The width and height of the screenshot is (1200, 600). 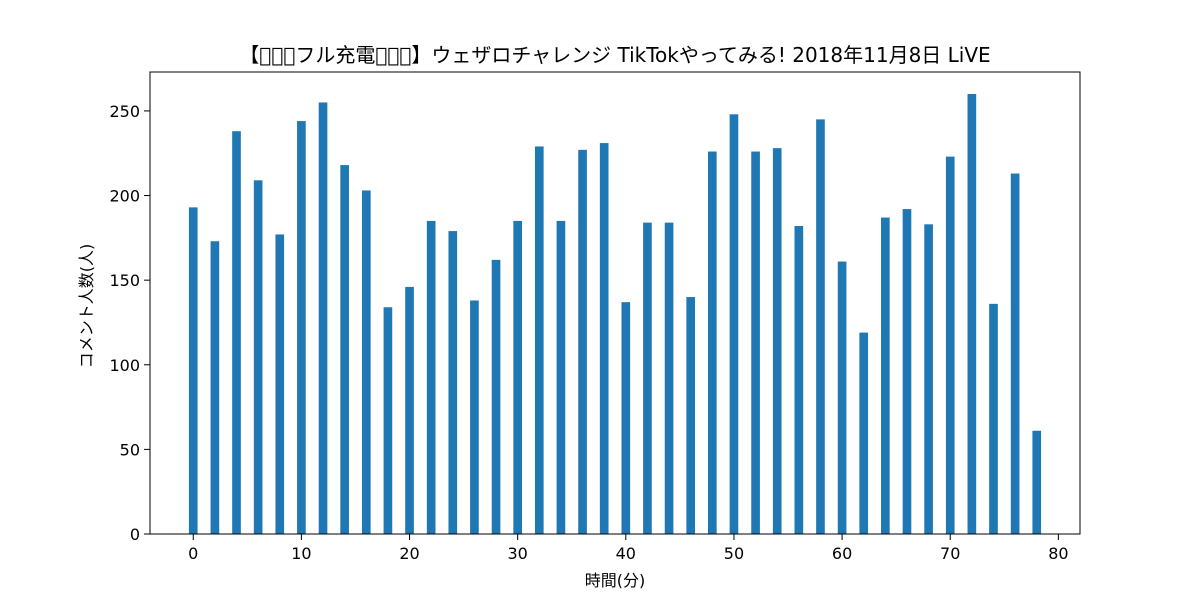 I want to click on x-tick-label-10: 10, so click(x=301, y=553).